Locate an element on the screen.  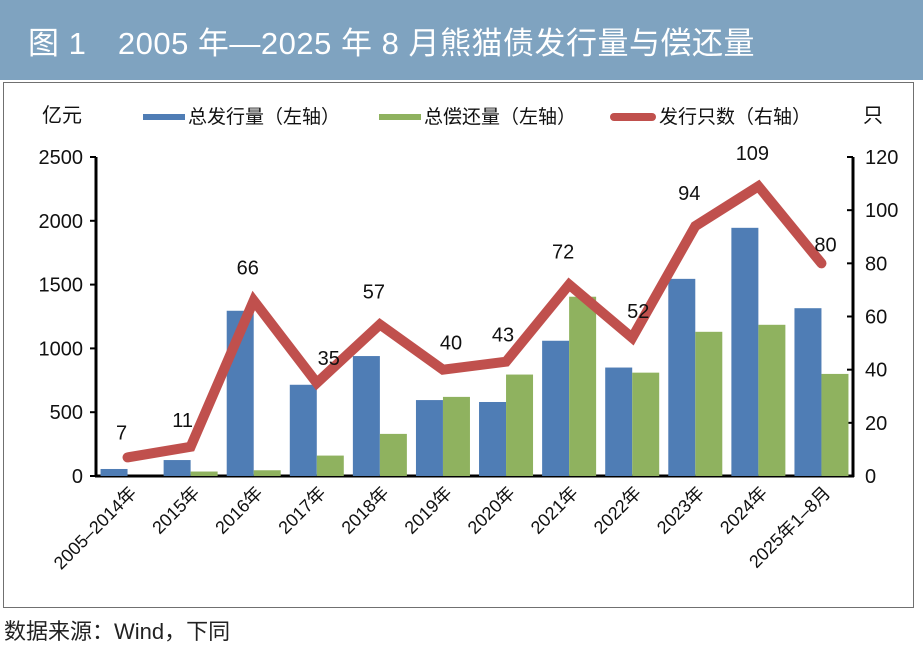
count-data-label: 43 is located at coordinates (503, 336).